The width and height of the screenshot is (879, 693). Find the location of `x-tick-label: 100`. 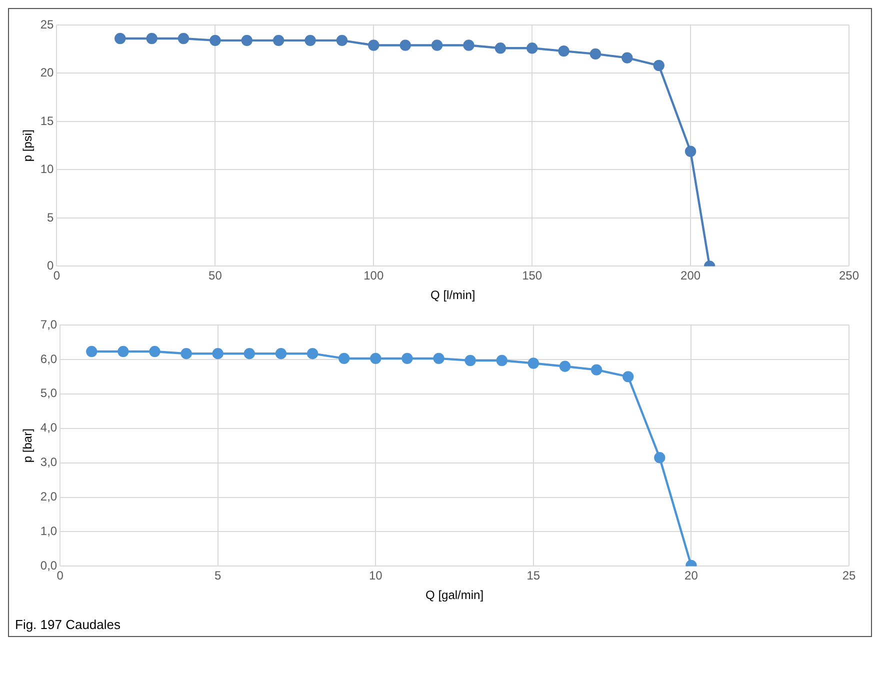

x-tick-label: 100 is located at coordinates (374, 275).